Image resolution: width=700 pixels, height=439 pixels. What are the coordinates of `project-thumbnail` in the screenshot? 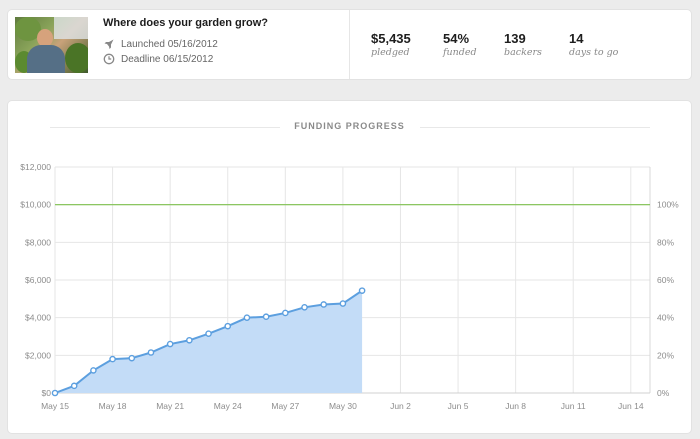 It's located at (51, 45).